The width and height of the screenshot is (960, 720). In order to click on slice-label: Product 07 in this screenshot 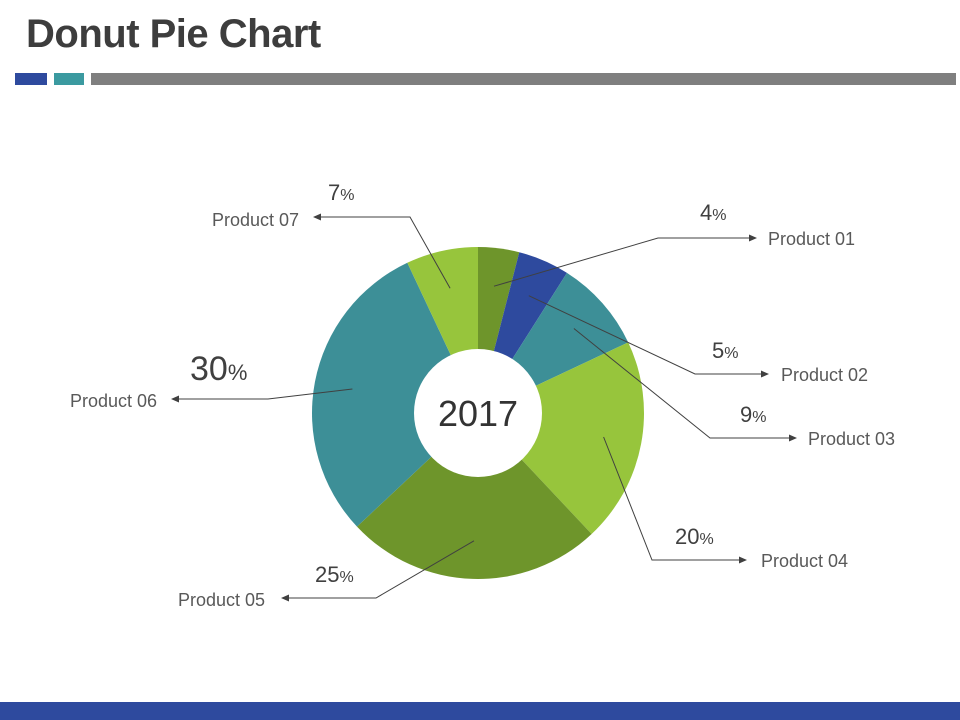, I will do `click(255, 220)`.